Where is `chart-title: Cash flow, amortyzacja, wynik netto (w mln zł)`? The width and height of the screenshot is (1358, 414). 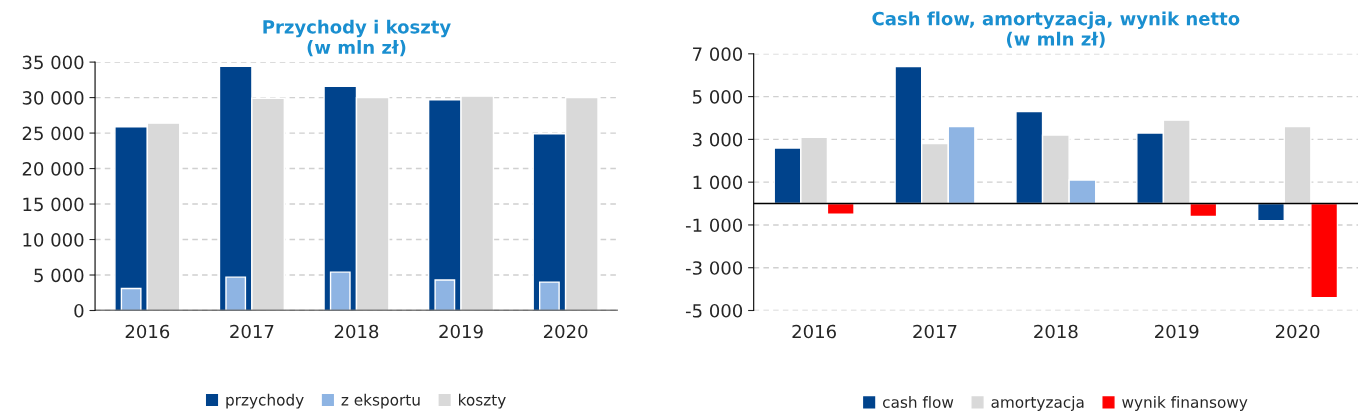 chart-title: Cash flow, amortyzacja, wynik netto (w mln zł) is located at coordinates (1056, 29).